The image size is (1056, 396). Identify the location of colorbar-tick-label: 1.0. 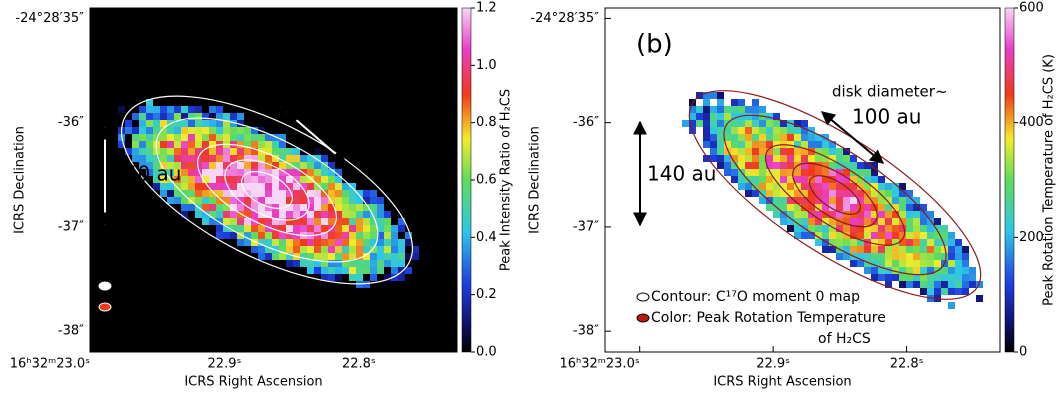
(486, 65).